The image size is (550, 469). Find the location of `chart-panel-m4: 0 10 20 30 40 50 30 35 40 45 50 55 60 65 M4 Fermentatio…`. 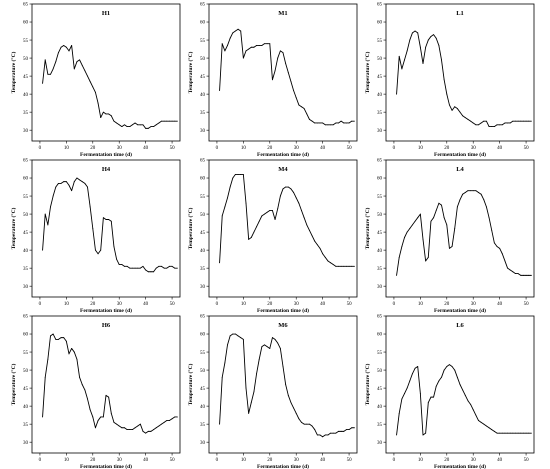

chart-panel-m4: 0 10 20 30 40 50 30 35 40 45 50 55 60 65 M4 Fermentatio… is located at coordinates (272, 236).